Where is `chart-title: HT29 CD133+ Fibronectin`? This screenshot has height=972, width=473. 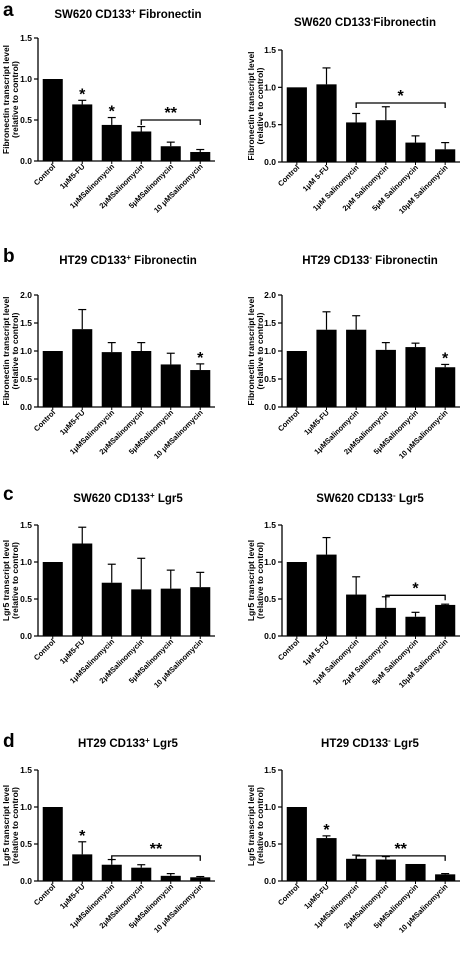
chart-title: HT29 CD133+ Fibronectin is located at coordinates (128, 260).